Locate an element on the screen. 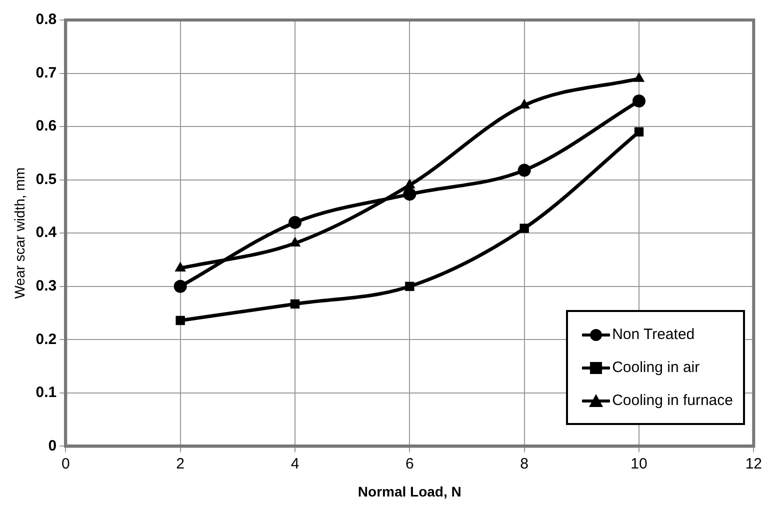  x-axis-title: Normal Load, N is located at coordinates (410, 491).